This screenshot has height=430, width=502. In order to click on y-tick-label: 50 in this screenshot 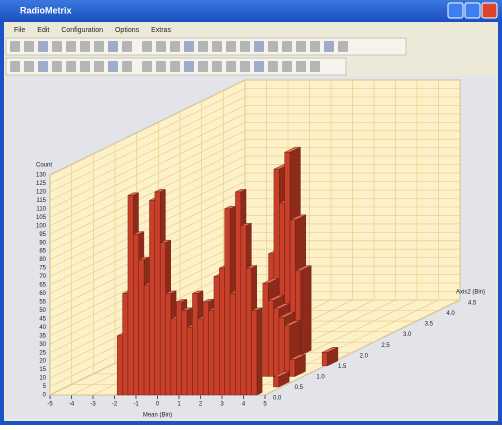, I will do `click(42, 311)`.